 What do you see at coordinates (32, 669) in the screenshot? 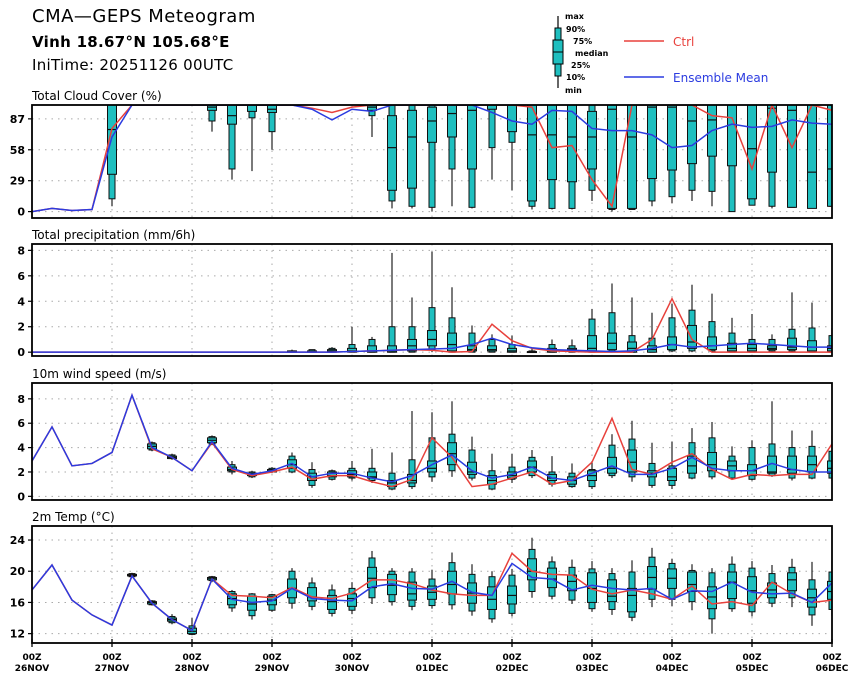
I see `x-tick-label-date: 26NOV` at bounding box center [32, 669].